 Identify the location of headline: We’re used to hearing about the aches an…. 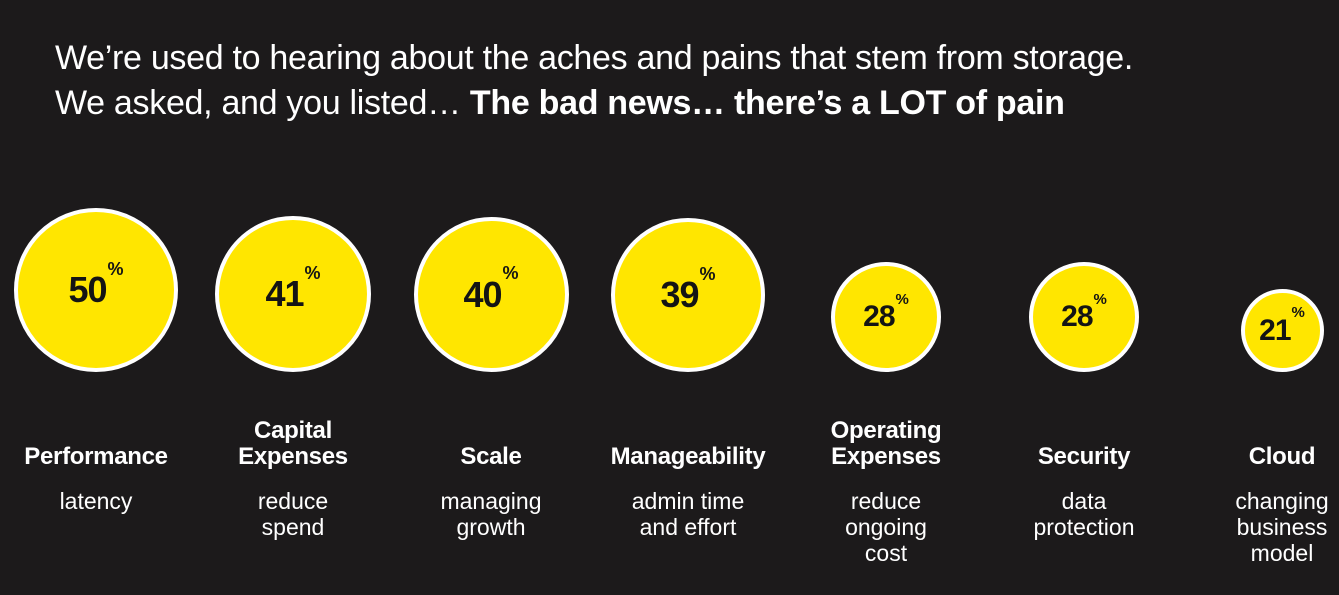
(675, 81).